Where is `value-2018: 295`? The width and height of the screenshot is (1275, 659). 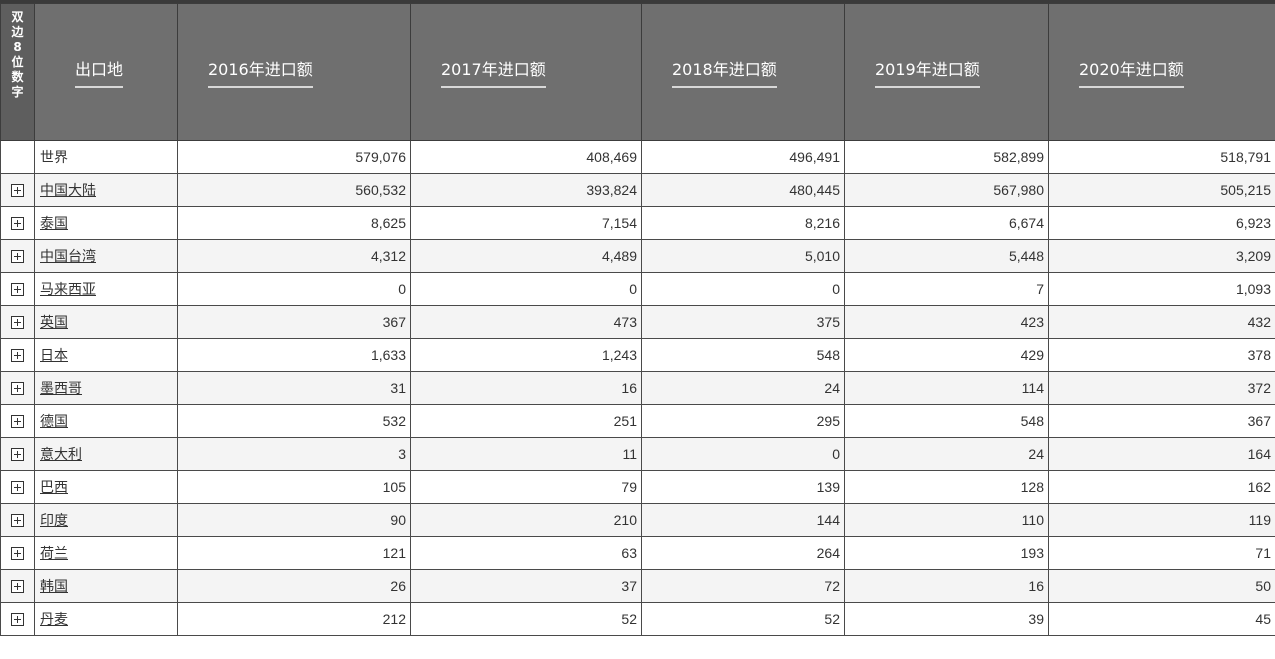 value-2018: 295 is located at coordinates (743, 421).